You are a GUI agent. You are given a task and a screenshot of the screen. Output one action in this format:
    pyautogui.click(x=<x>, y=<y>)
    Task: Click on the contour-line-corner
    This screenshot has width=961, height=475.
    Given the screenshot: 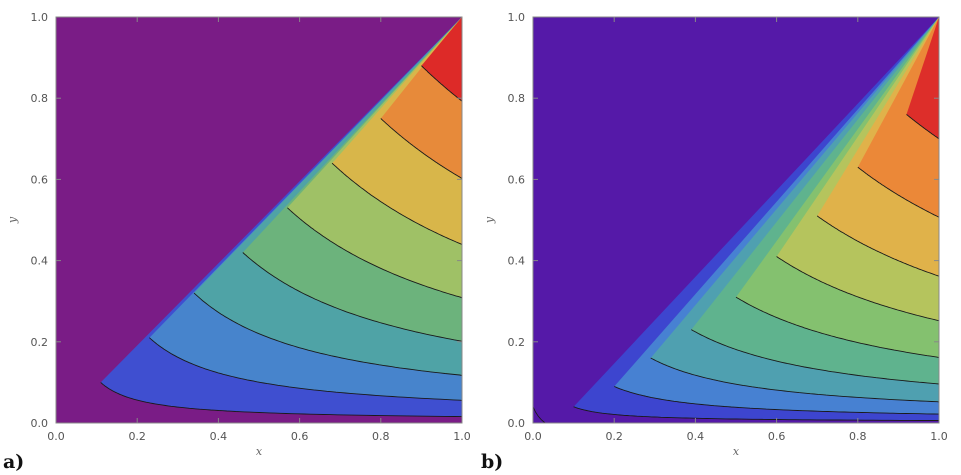 What is the action you would take?
    pyautogui.click(x=539, y=414)
    